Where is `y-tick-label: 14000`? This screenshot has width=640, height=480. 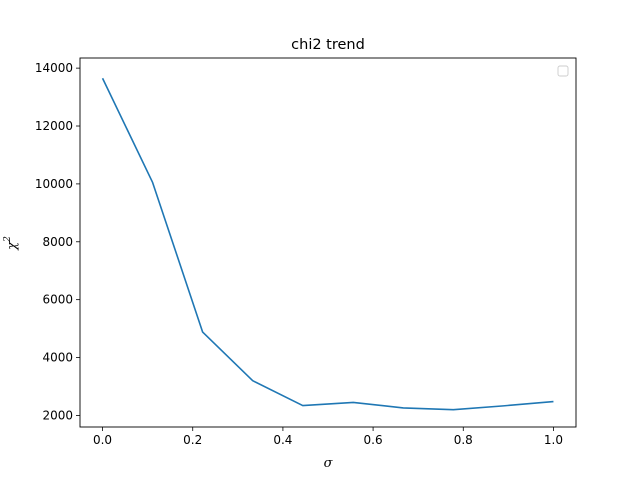
y-tick-label: 14000 is located at coordinates (54, 68).